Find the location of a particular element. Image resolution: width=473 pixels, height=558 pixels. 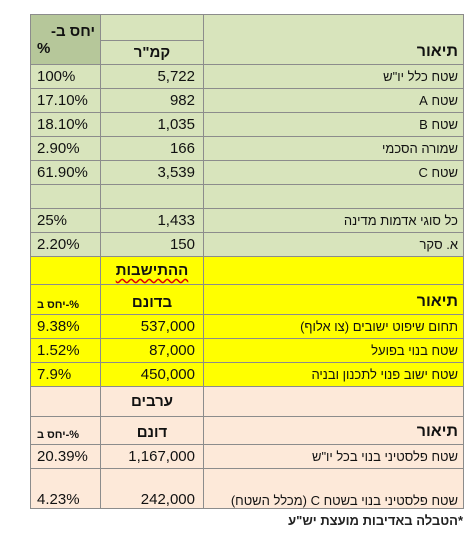

table-row: שטח A 982 17.10% is located at coordinates (247, 100).